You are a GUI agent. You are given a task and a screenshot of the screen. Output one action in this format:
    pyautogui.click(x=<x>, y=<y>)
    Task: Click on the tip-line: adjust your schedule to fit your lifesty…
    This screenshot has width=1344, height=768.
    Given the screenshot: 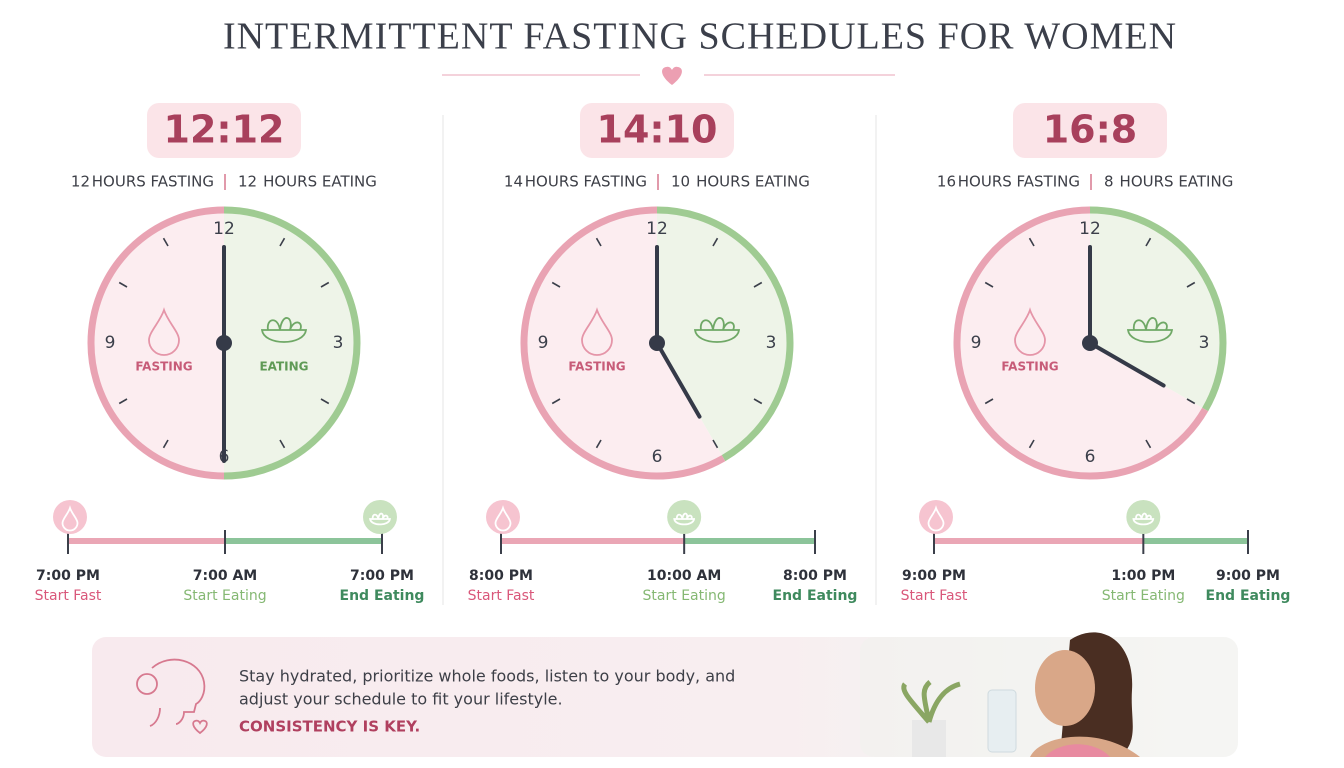 What is the action you would take?
    pyautogui.click(x=401, y=699)
    